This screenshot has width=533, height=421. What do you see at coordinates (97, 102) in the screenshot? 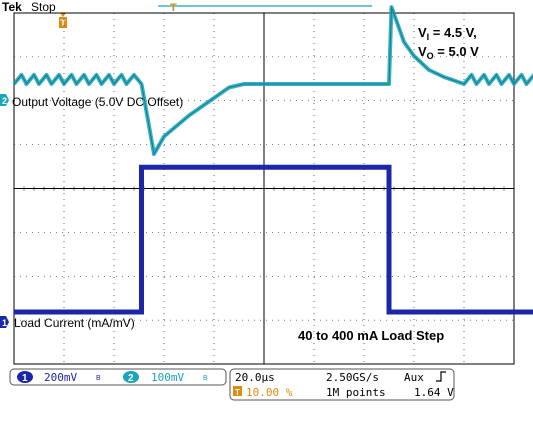
I see `output-voltage-label: Output Voltage (5.0V DC Offset)` at bounding box center [97, 102].